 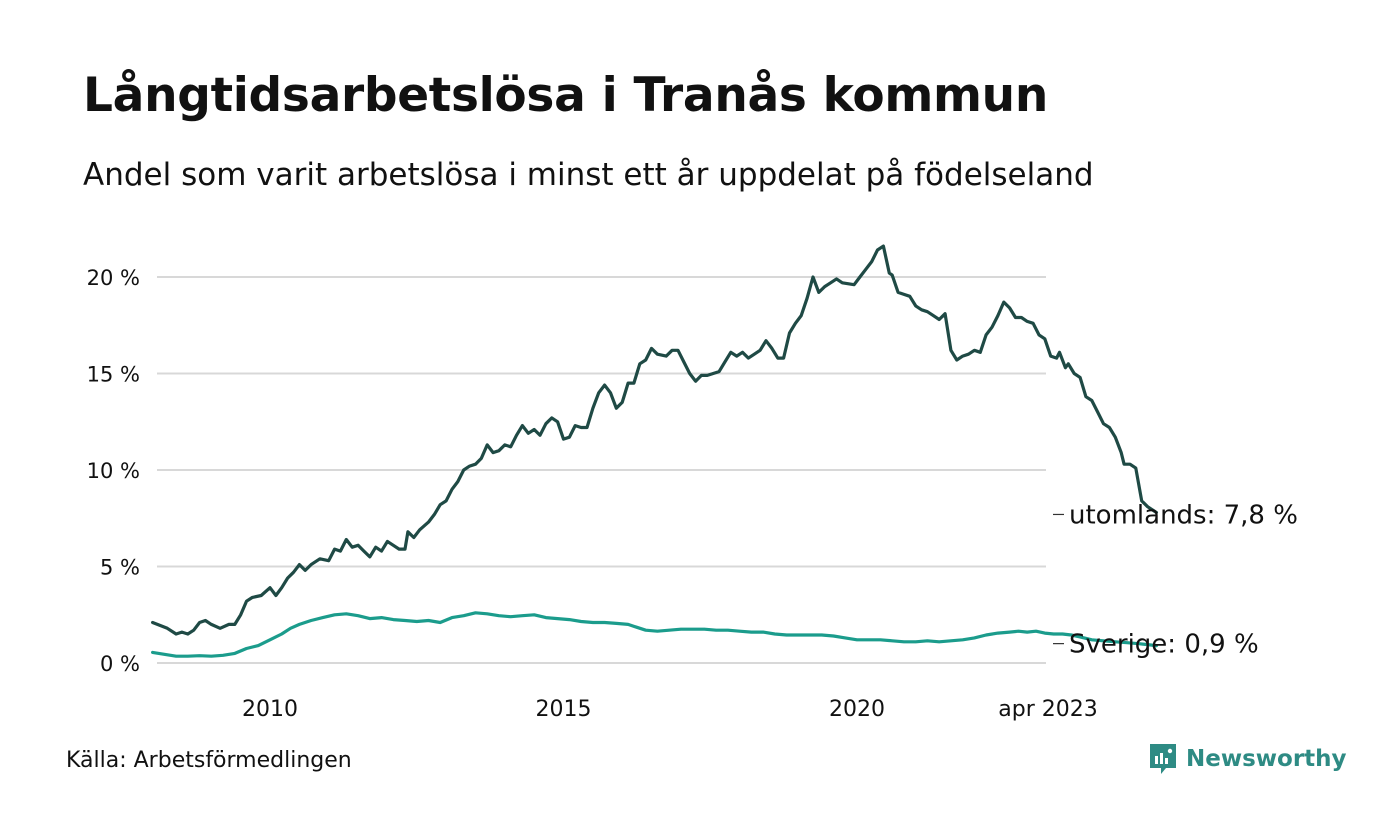 What do you see at coordinates (1266, 759) in the screenshot?
I see `brand-name: Newsworthy` at bounding box center [1266, 759].